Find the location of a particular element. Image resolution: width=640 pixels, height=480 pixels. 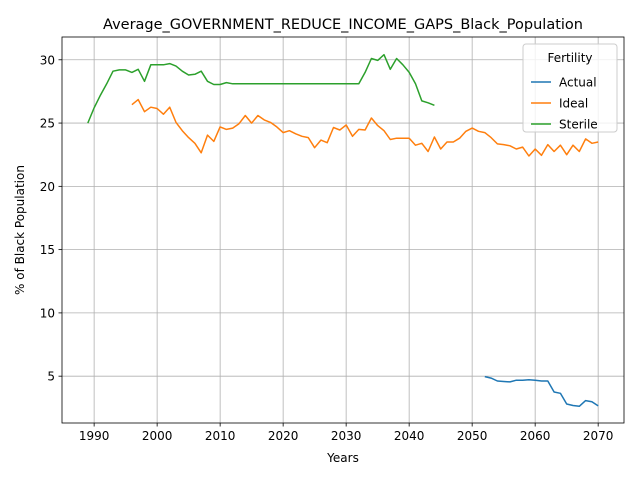

y-tick-label: 15 is located at coordinates (47, 250).